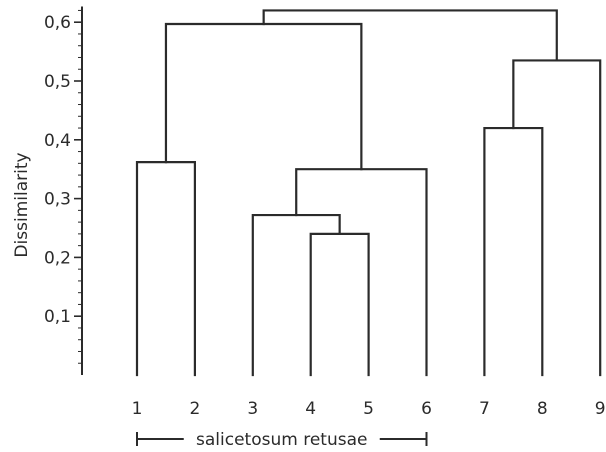 Image resolution: width=606 pixels, height=452 pixels. Describe the element at coordinates (57, 317) in the screenshot. I see `y-tick-label: 0,1` at that location.